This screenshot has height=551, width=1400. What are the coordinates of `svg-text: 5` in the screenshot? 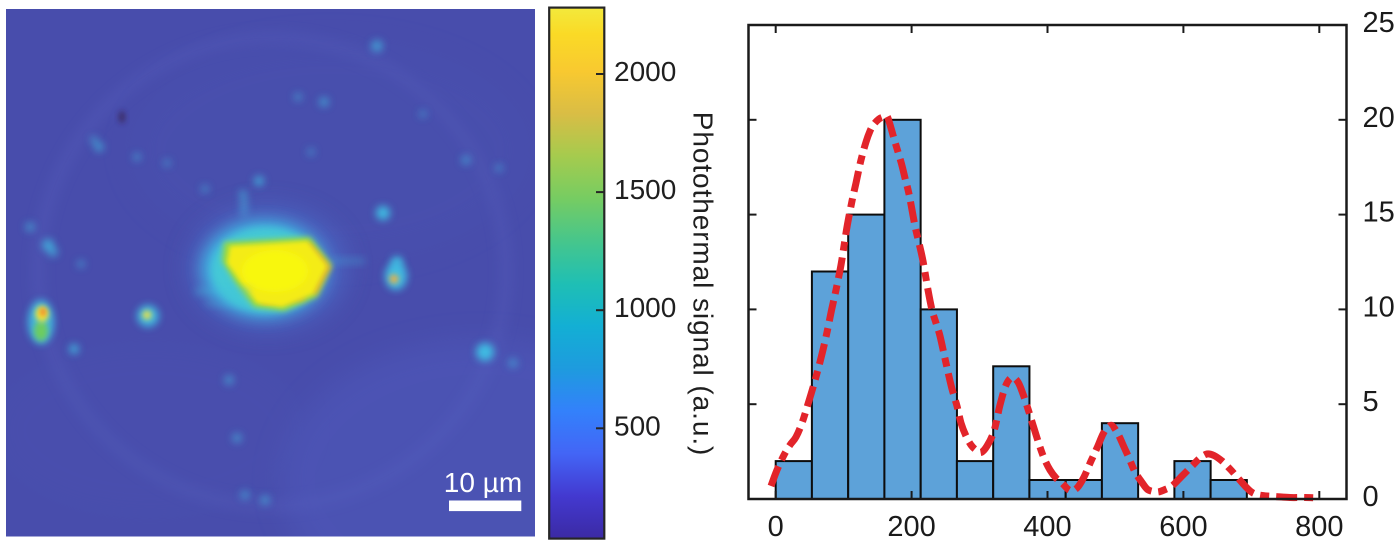 It's located at (1371, 402).